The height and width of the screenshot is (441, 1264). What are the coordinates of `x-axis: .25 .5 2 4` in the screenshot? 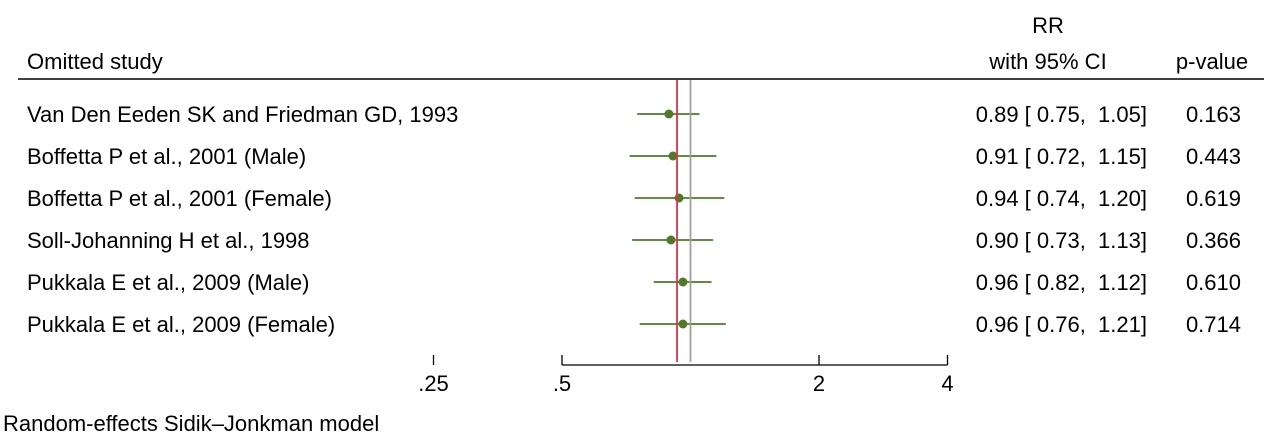 It's located at (686, 375).